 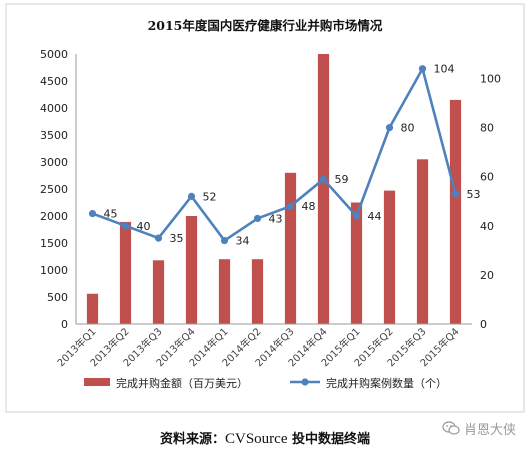 I want to click on data-label: 45, so click(x=111, y=214).